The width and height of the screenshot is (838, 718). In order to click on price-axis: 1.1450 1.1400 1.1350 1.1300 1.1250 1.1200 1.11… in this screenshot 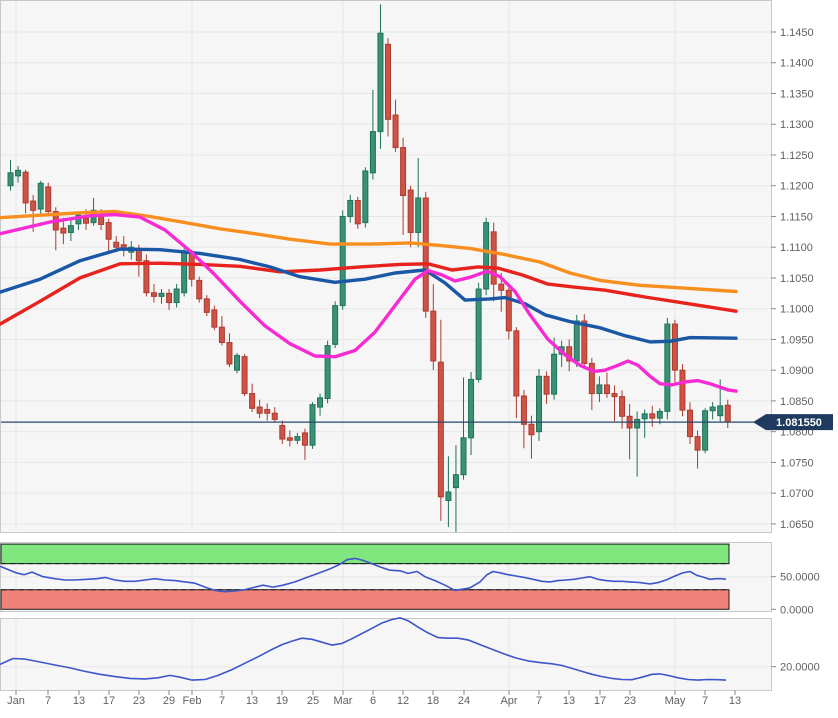, I will do `click(795, 350)`.